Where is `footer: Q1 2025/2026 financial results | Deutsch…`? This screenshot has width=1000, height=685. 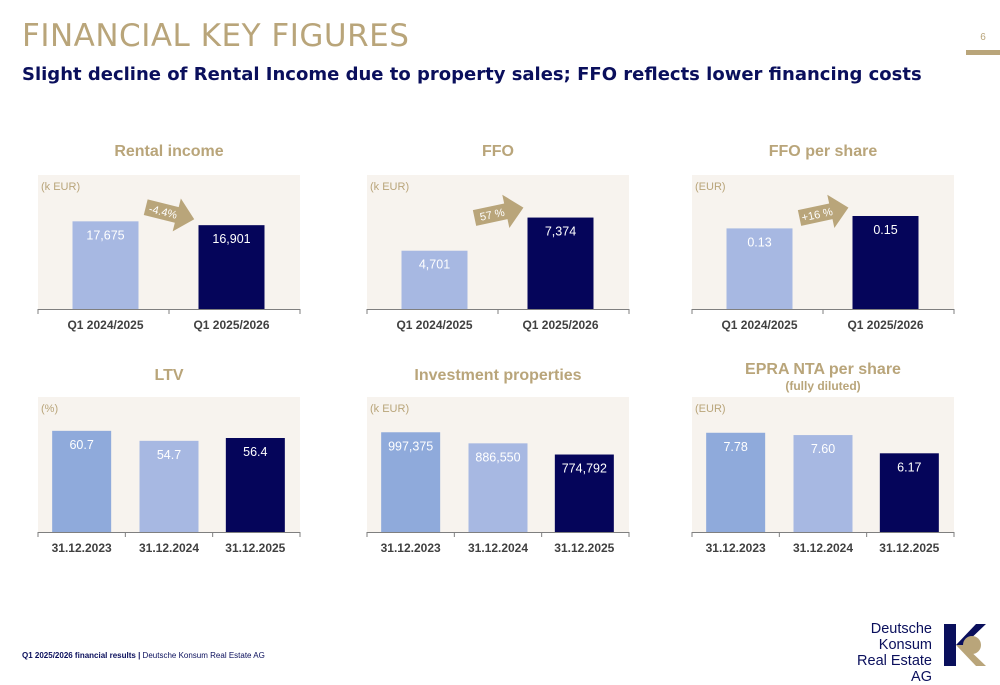 footer: Q1 2025/2026 financial results | Deutsch… is located at coordinates (143, 655).